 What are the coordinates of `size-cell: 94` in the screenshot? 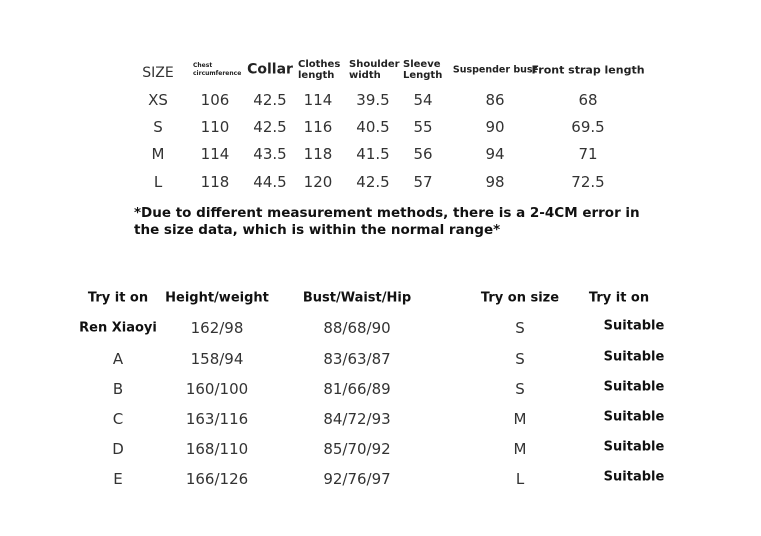 It's located at (495, 154).